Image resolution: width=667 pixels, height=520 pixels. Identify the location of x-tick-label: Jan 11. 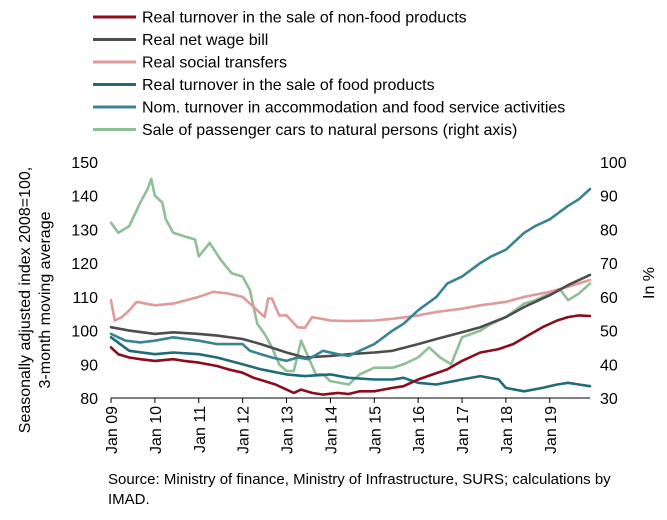
(200, 429).